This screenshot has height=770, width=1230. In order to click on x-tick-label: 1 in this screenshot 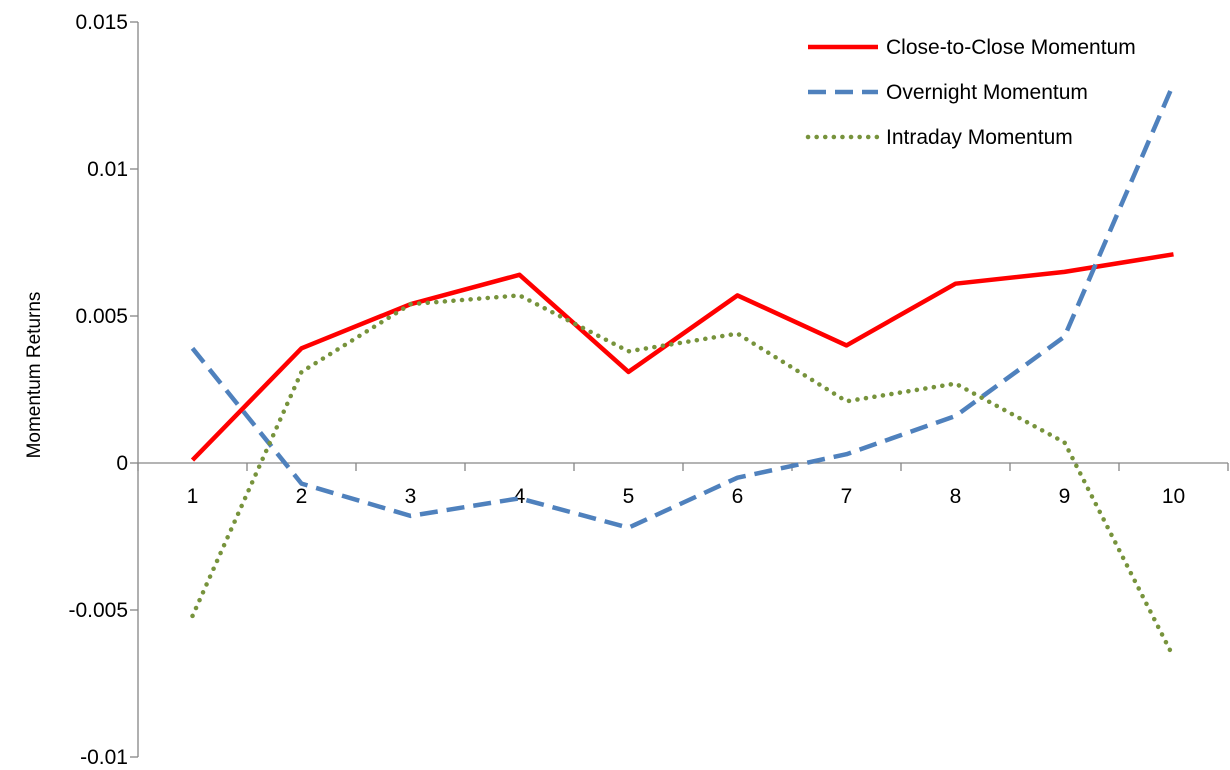, I will do `click(193, 496)`.